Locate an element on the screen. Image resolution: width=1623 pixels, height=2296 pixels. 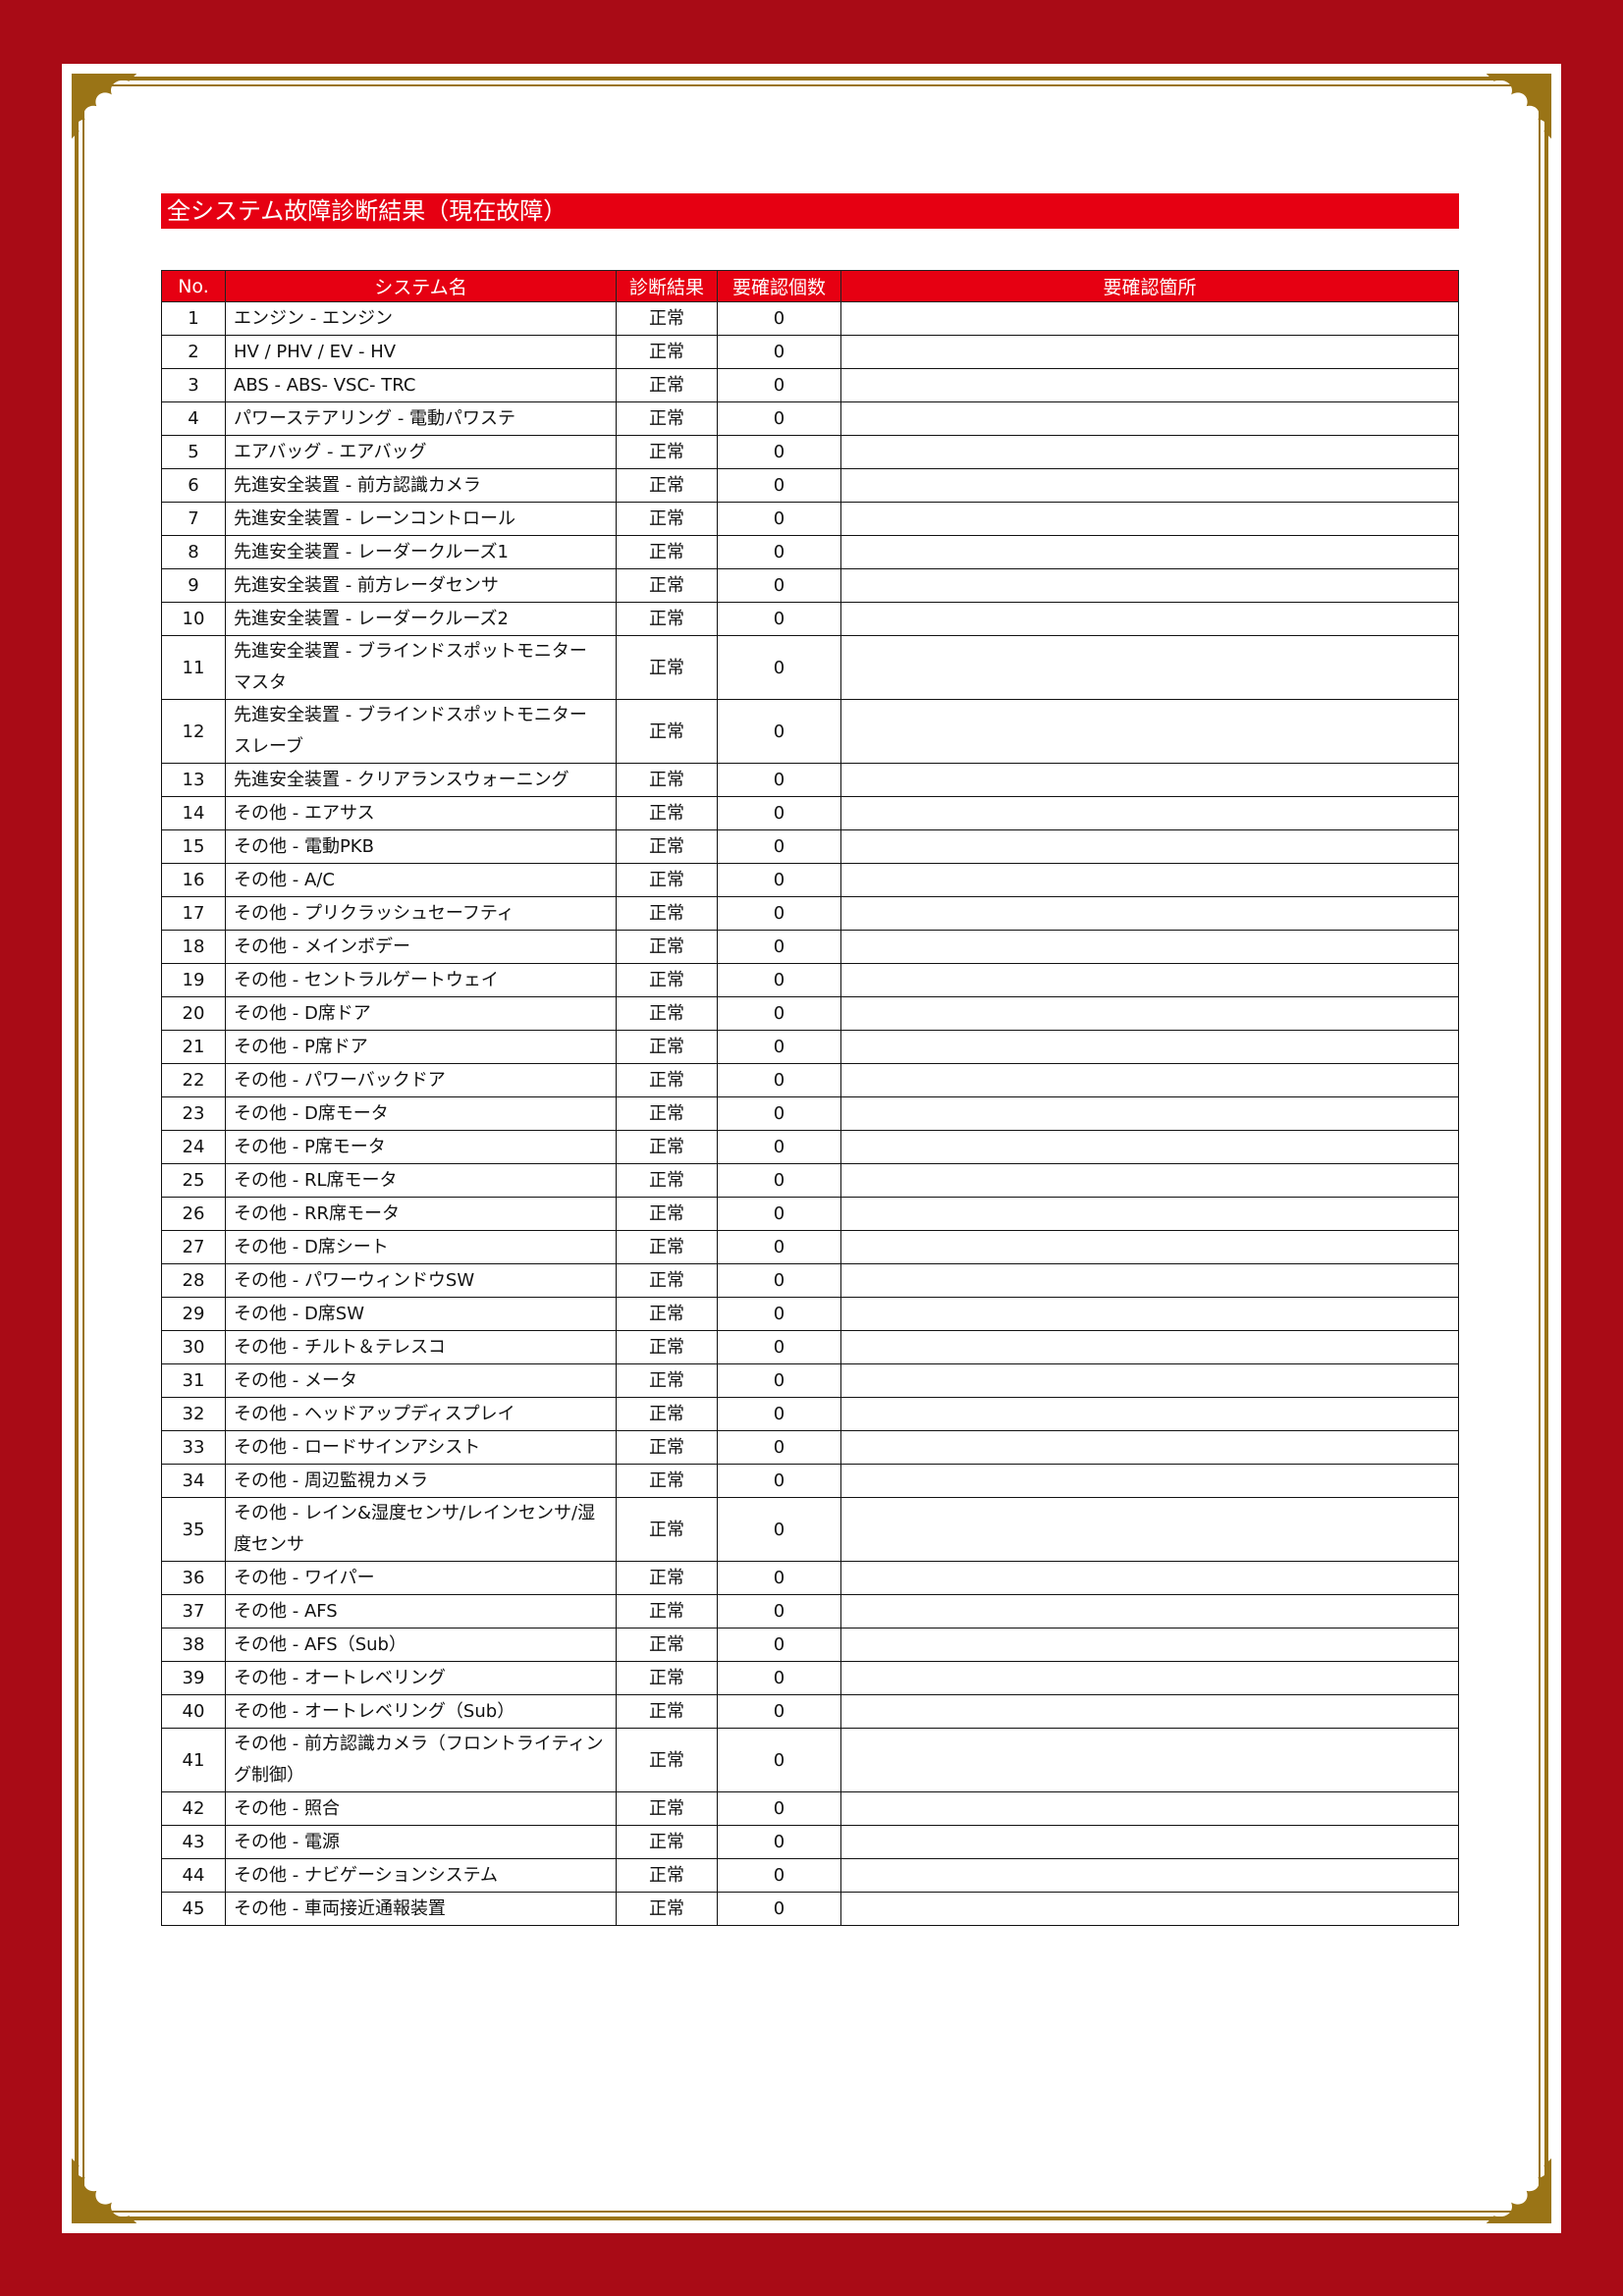
table-row: 43 その他 - 電源 正常 0 is located at coordinates (810, 1842).